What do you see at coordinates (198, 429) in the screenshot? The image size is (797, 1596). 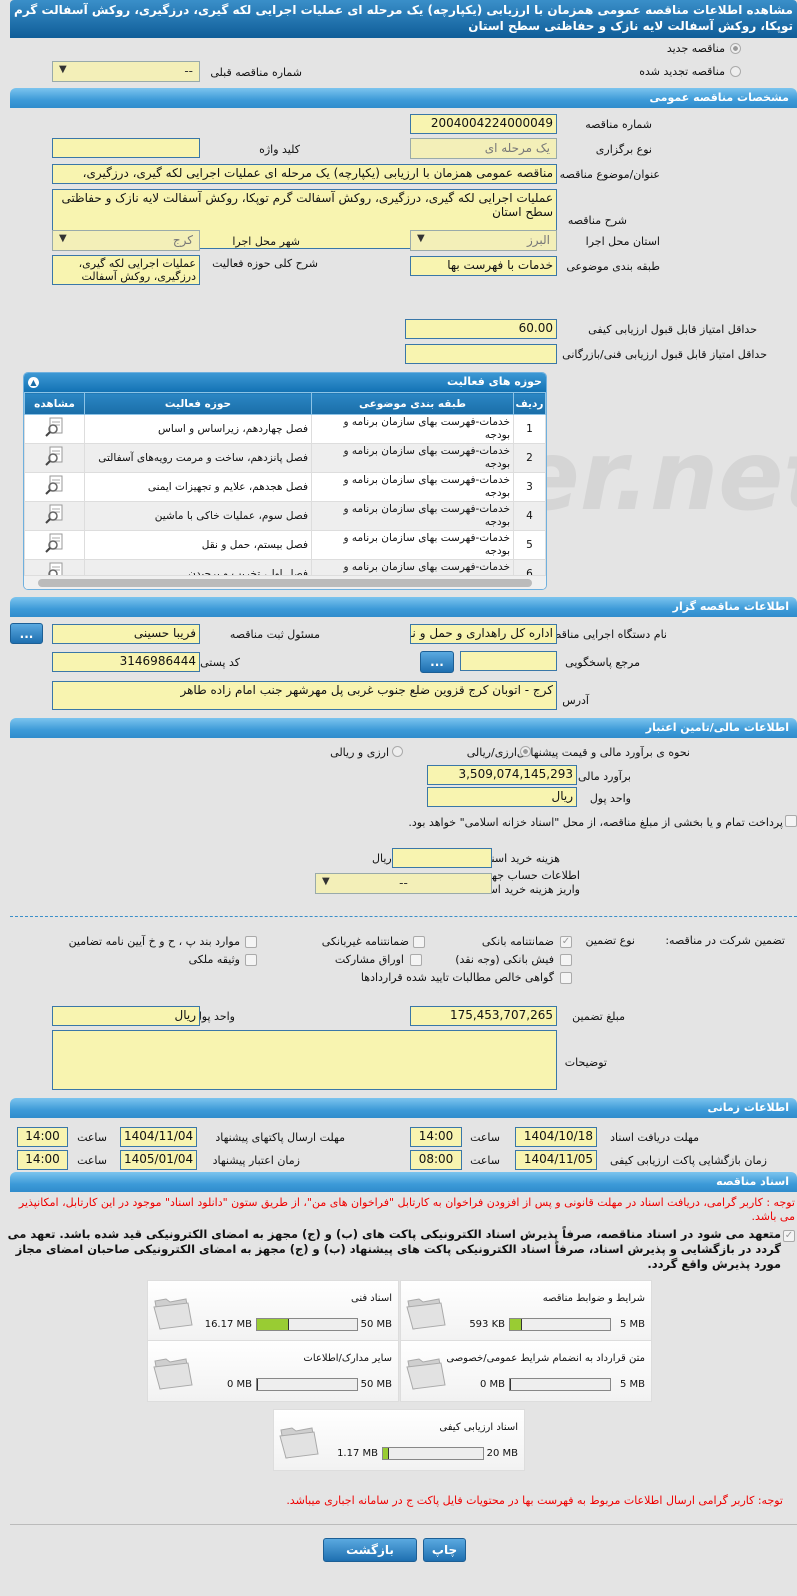 I see `row-field: فصل چهاردهم، زیراساس و اساس` at bounding box center [198, 429].